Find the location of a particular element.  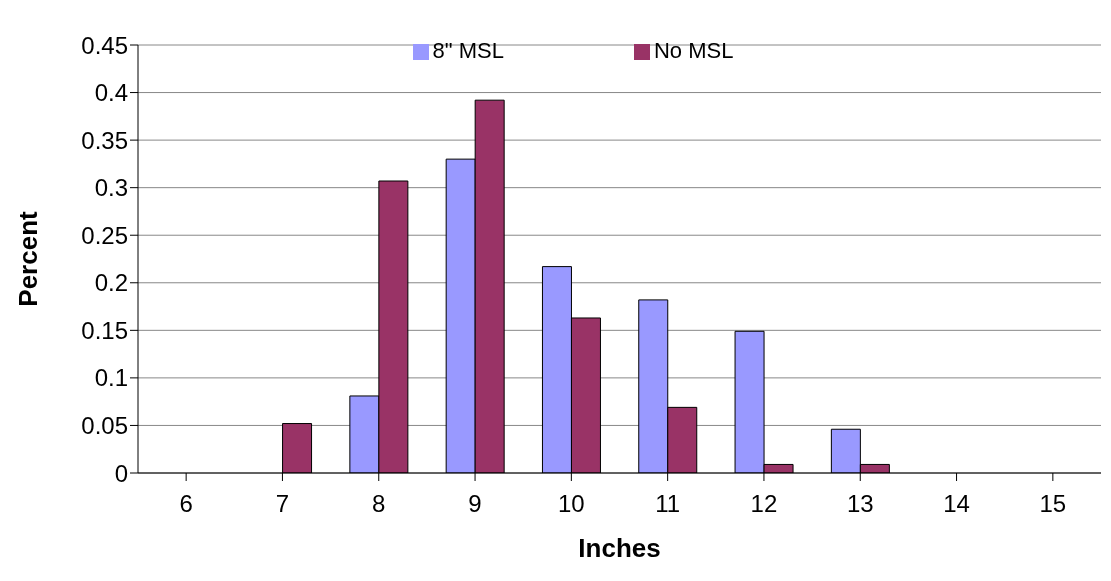

legend-label: No MSL is located at coordinates (693, 50).